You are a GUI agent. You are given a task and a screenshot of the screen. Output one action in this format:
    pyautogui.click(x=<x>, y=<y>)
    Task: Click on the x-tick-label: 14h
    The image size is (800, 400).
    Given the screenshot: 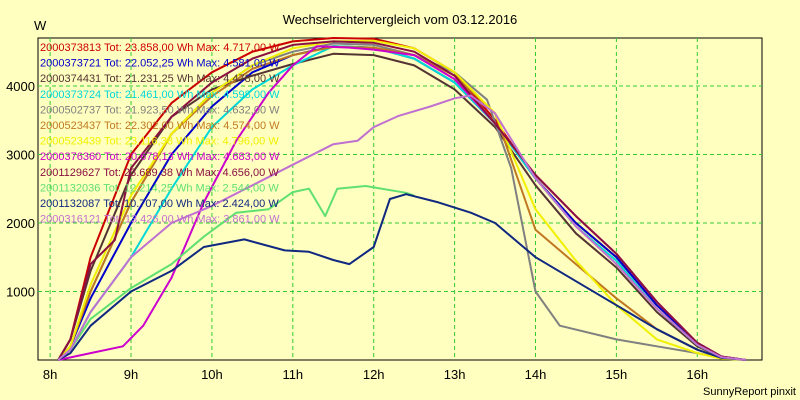 What is the action you would take?
    pyautogui.click(x=536, y=374)
    